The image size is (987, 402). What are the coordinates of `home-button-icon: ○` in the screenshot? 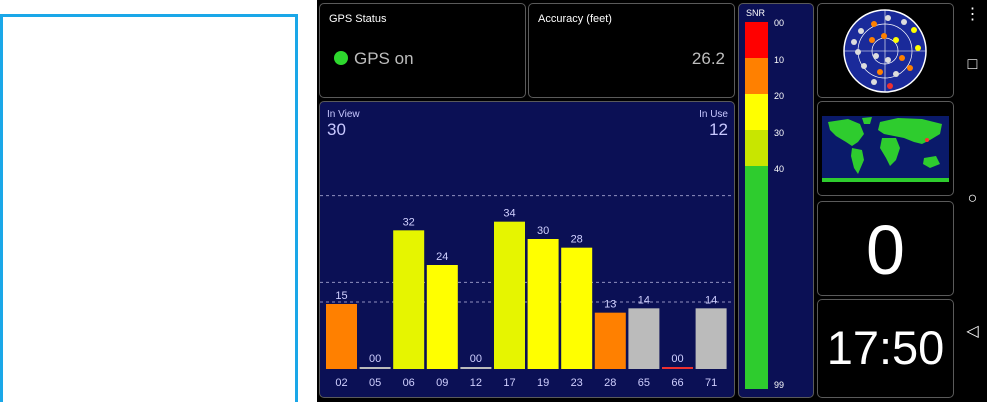 It's located at (972, 198).